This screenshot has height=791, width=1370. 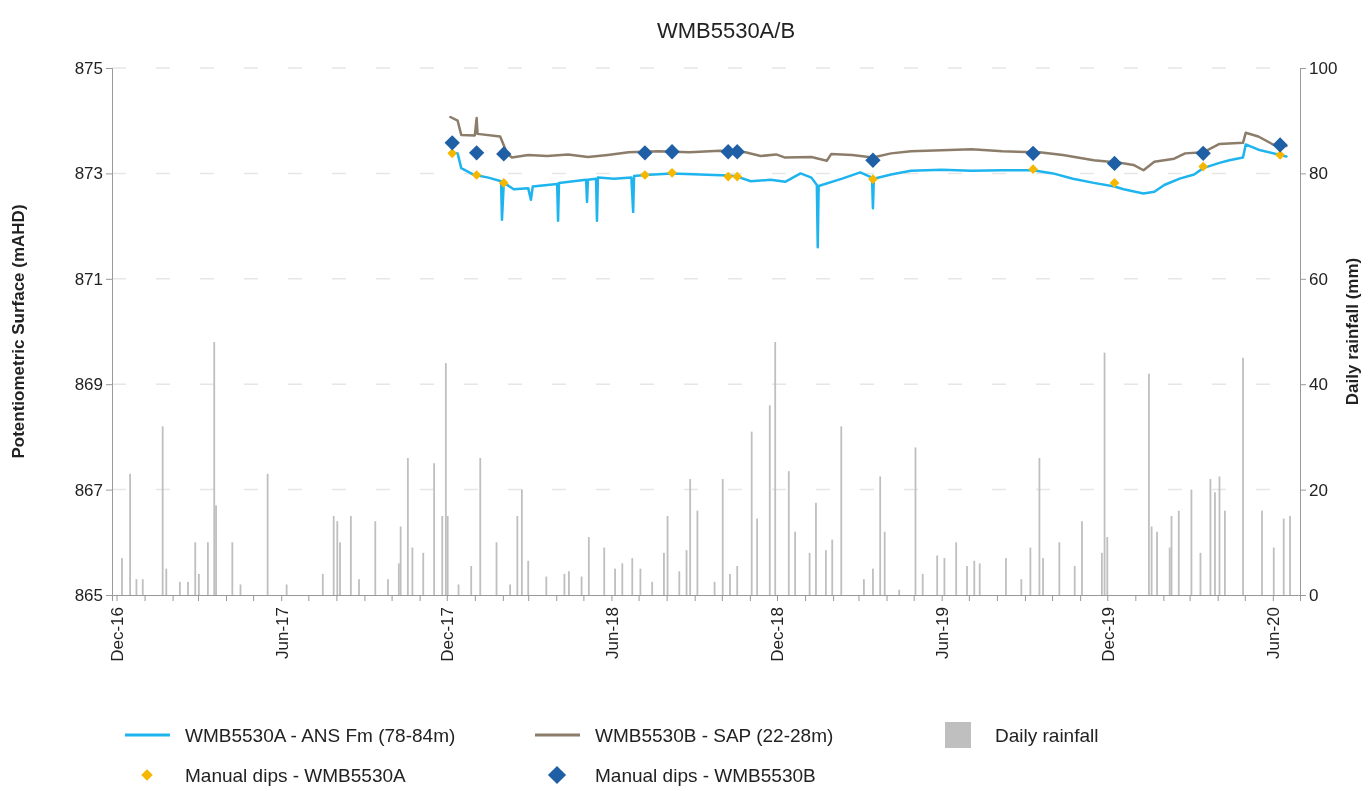 What do you see at coordinates (943, 633) in the screenshot?
I see `x-tick-label: Jun-19` at bounding box center [943, 633].